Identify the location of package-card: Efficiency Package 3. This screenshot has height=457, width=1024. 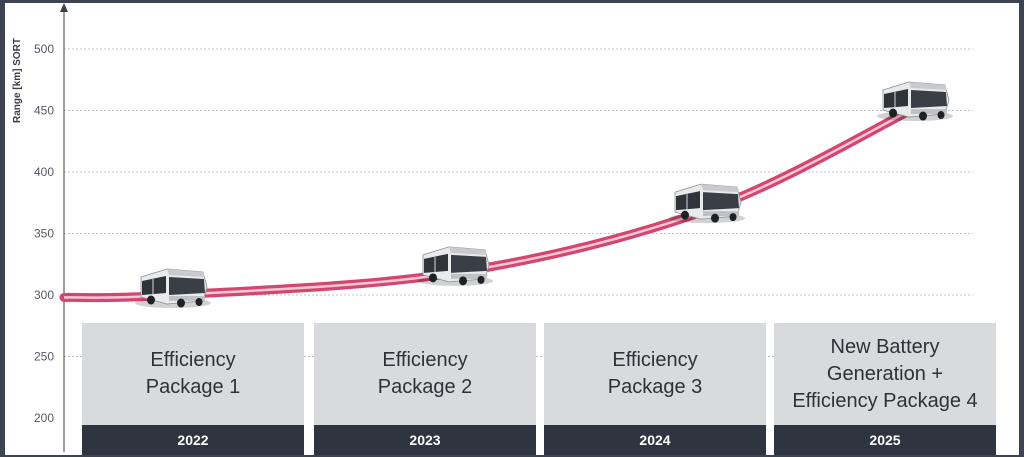
(655, 374).